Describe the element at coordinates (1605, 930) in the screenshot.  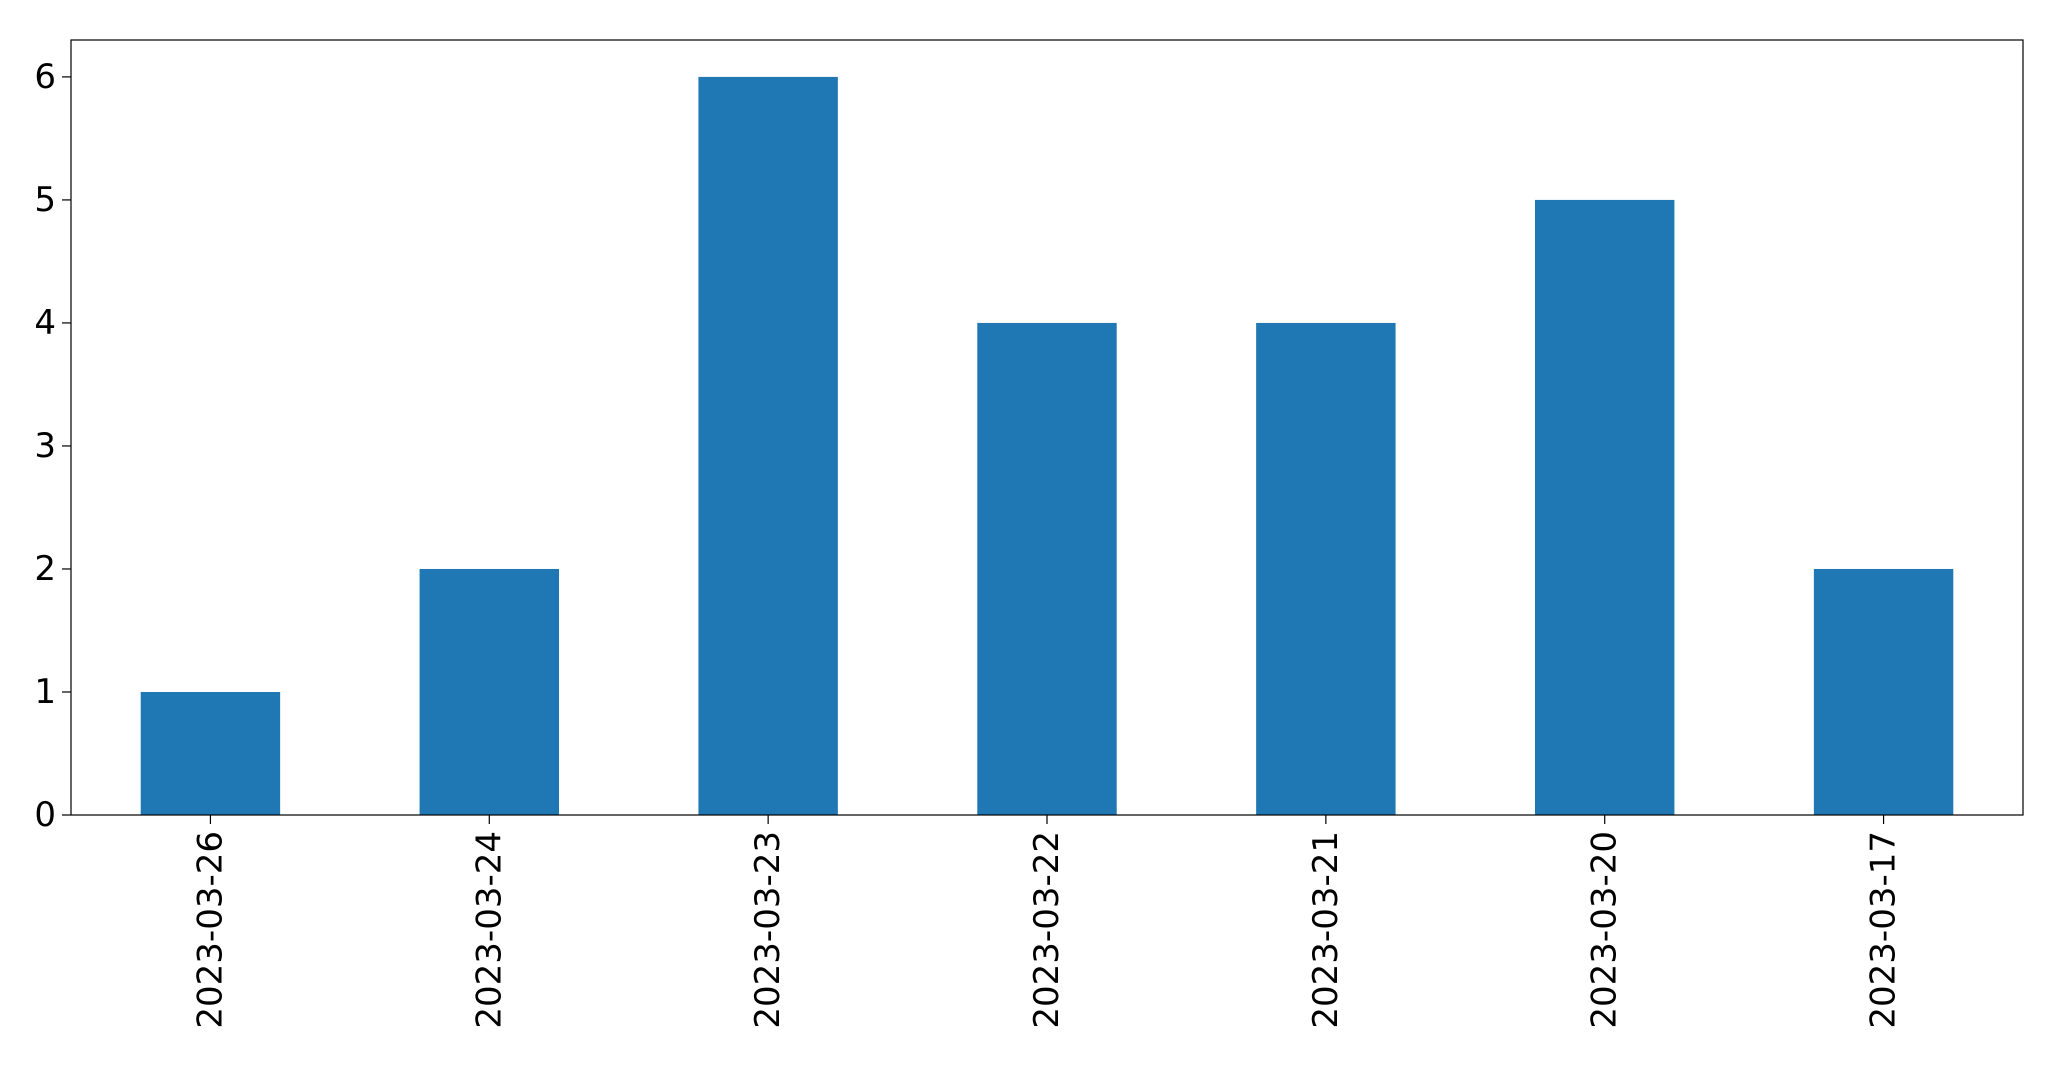
I see `x-tick-label-2023-03-20: 2023-03-20` at that location.